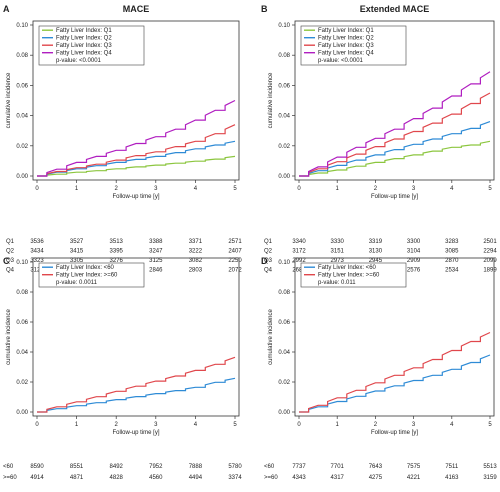 This screenshot has width=500, height=492. Describe the element at coordinates (235, 271) in the screenshot. I see `risk-cell: 2072` at that location.